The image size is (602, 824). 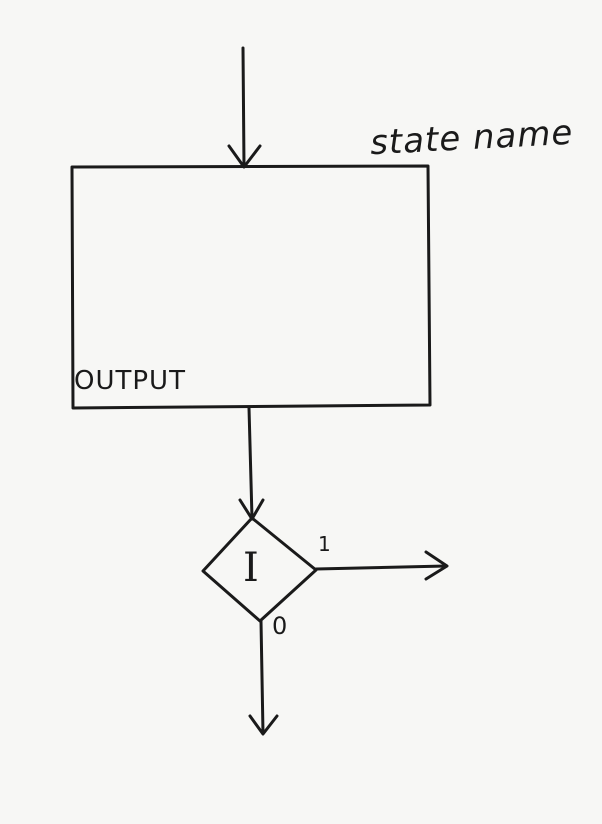 What do you see at coordinates (250, 463) in the screenshot?
I see `state-to-decision-line` at bounding box center [250, 463].